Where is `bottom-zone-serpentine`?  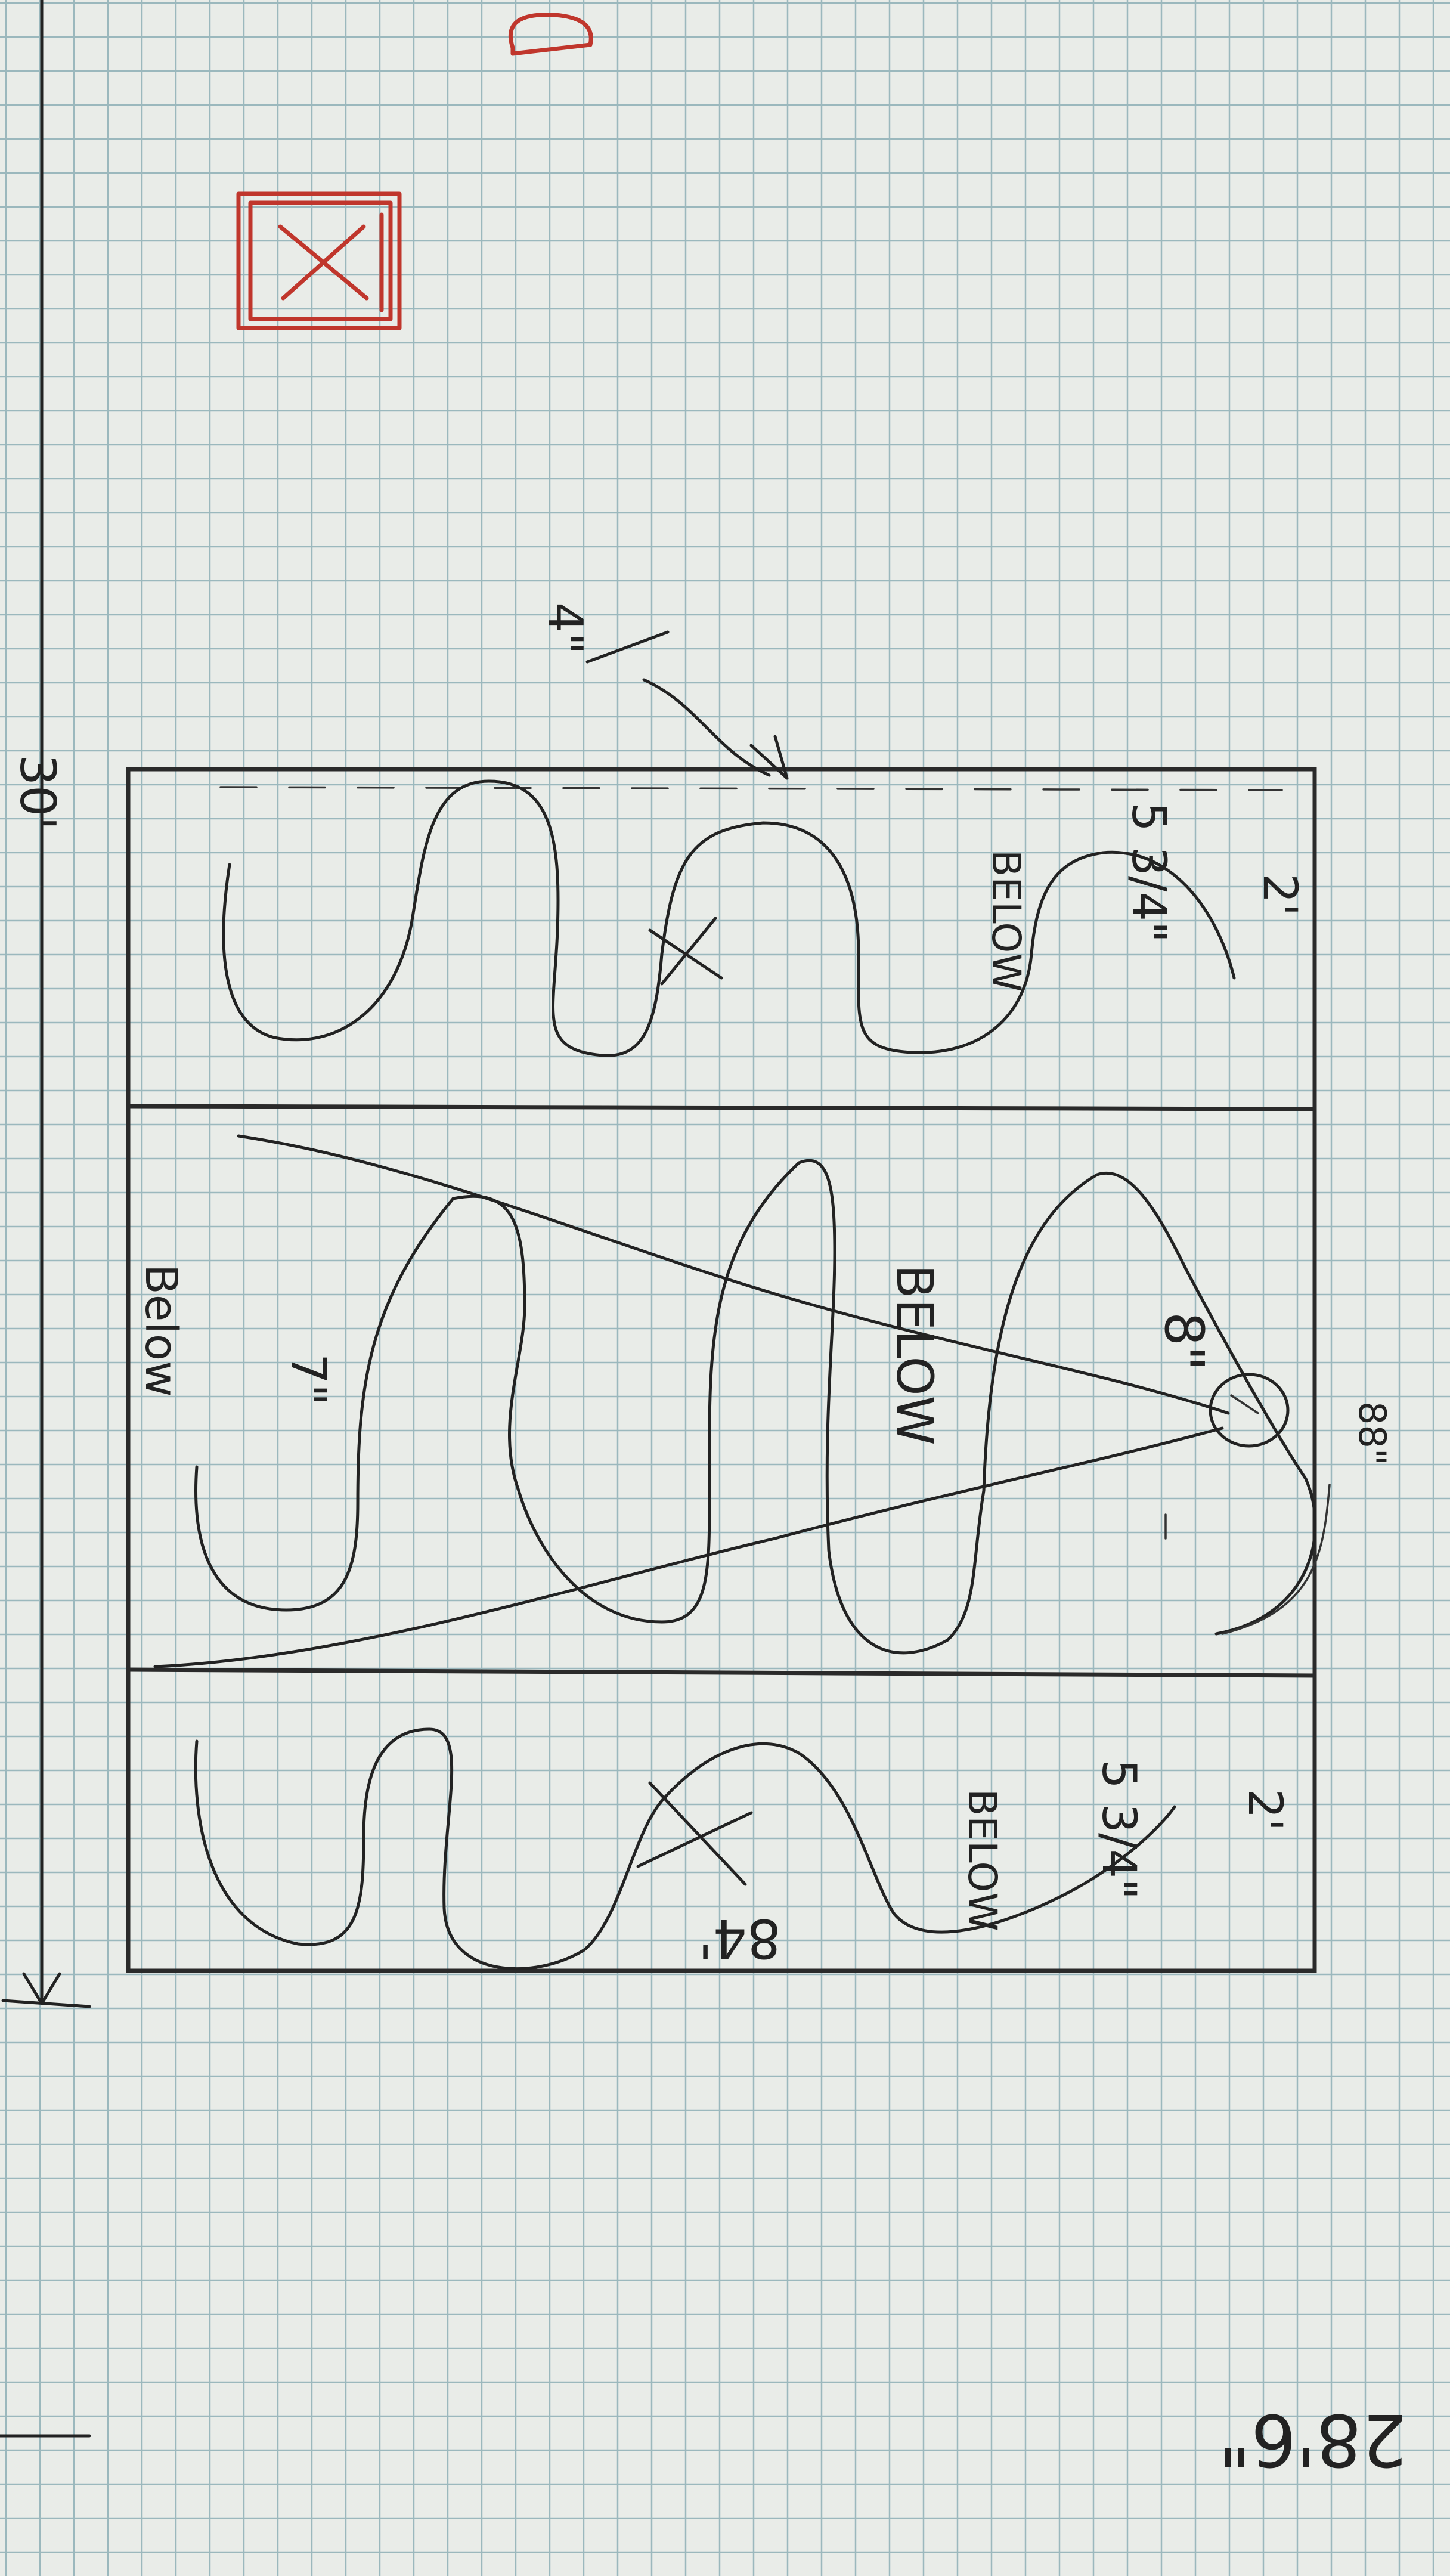 bottom-zone-serpentine is located at coordinates (685, 1849).